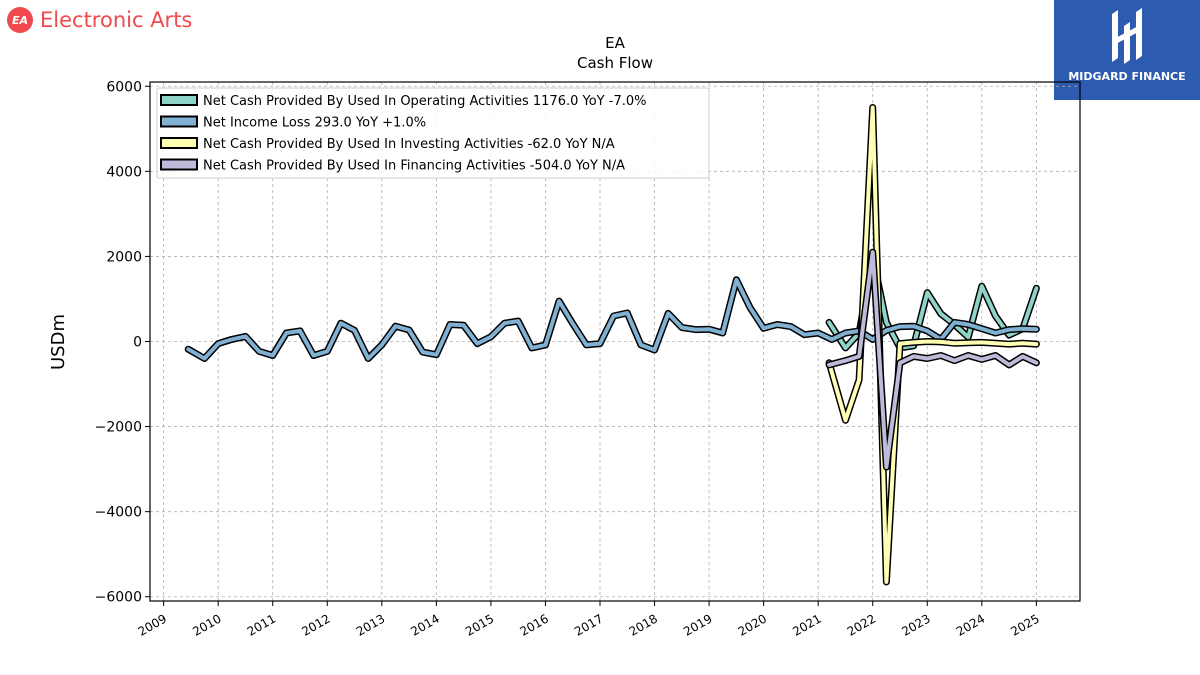  Describe the element at coordinates (1126, 76) in the screenshot. I see `partner-name: MIDGARD FINANCE` at that location.